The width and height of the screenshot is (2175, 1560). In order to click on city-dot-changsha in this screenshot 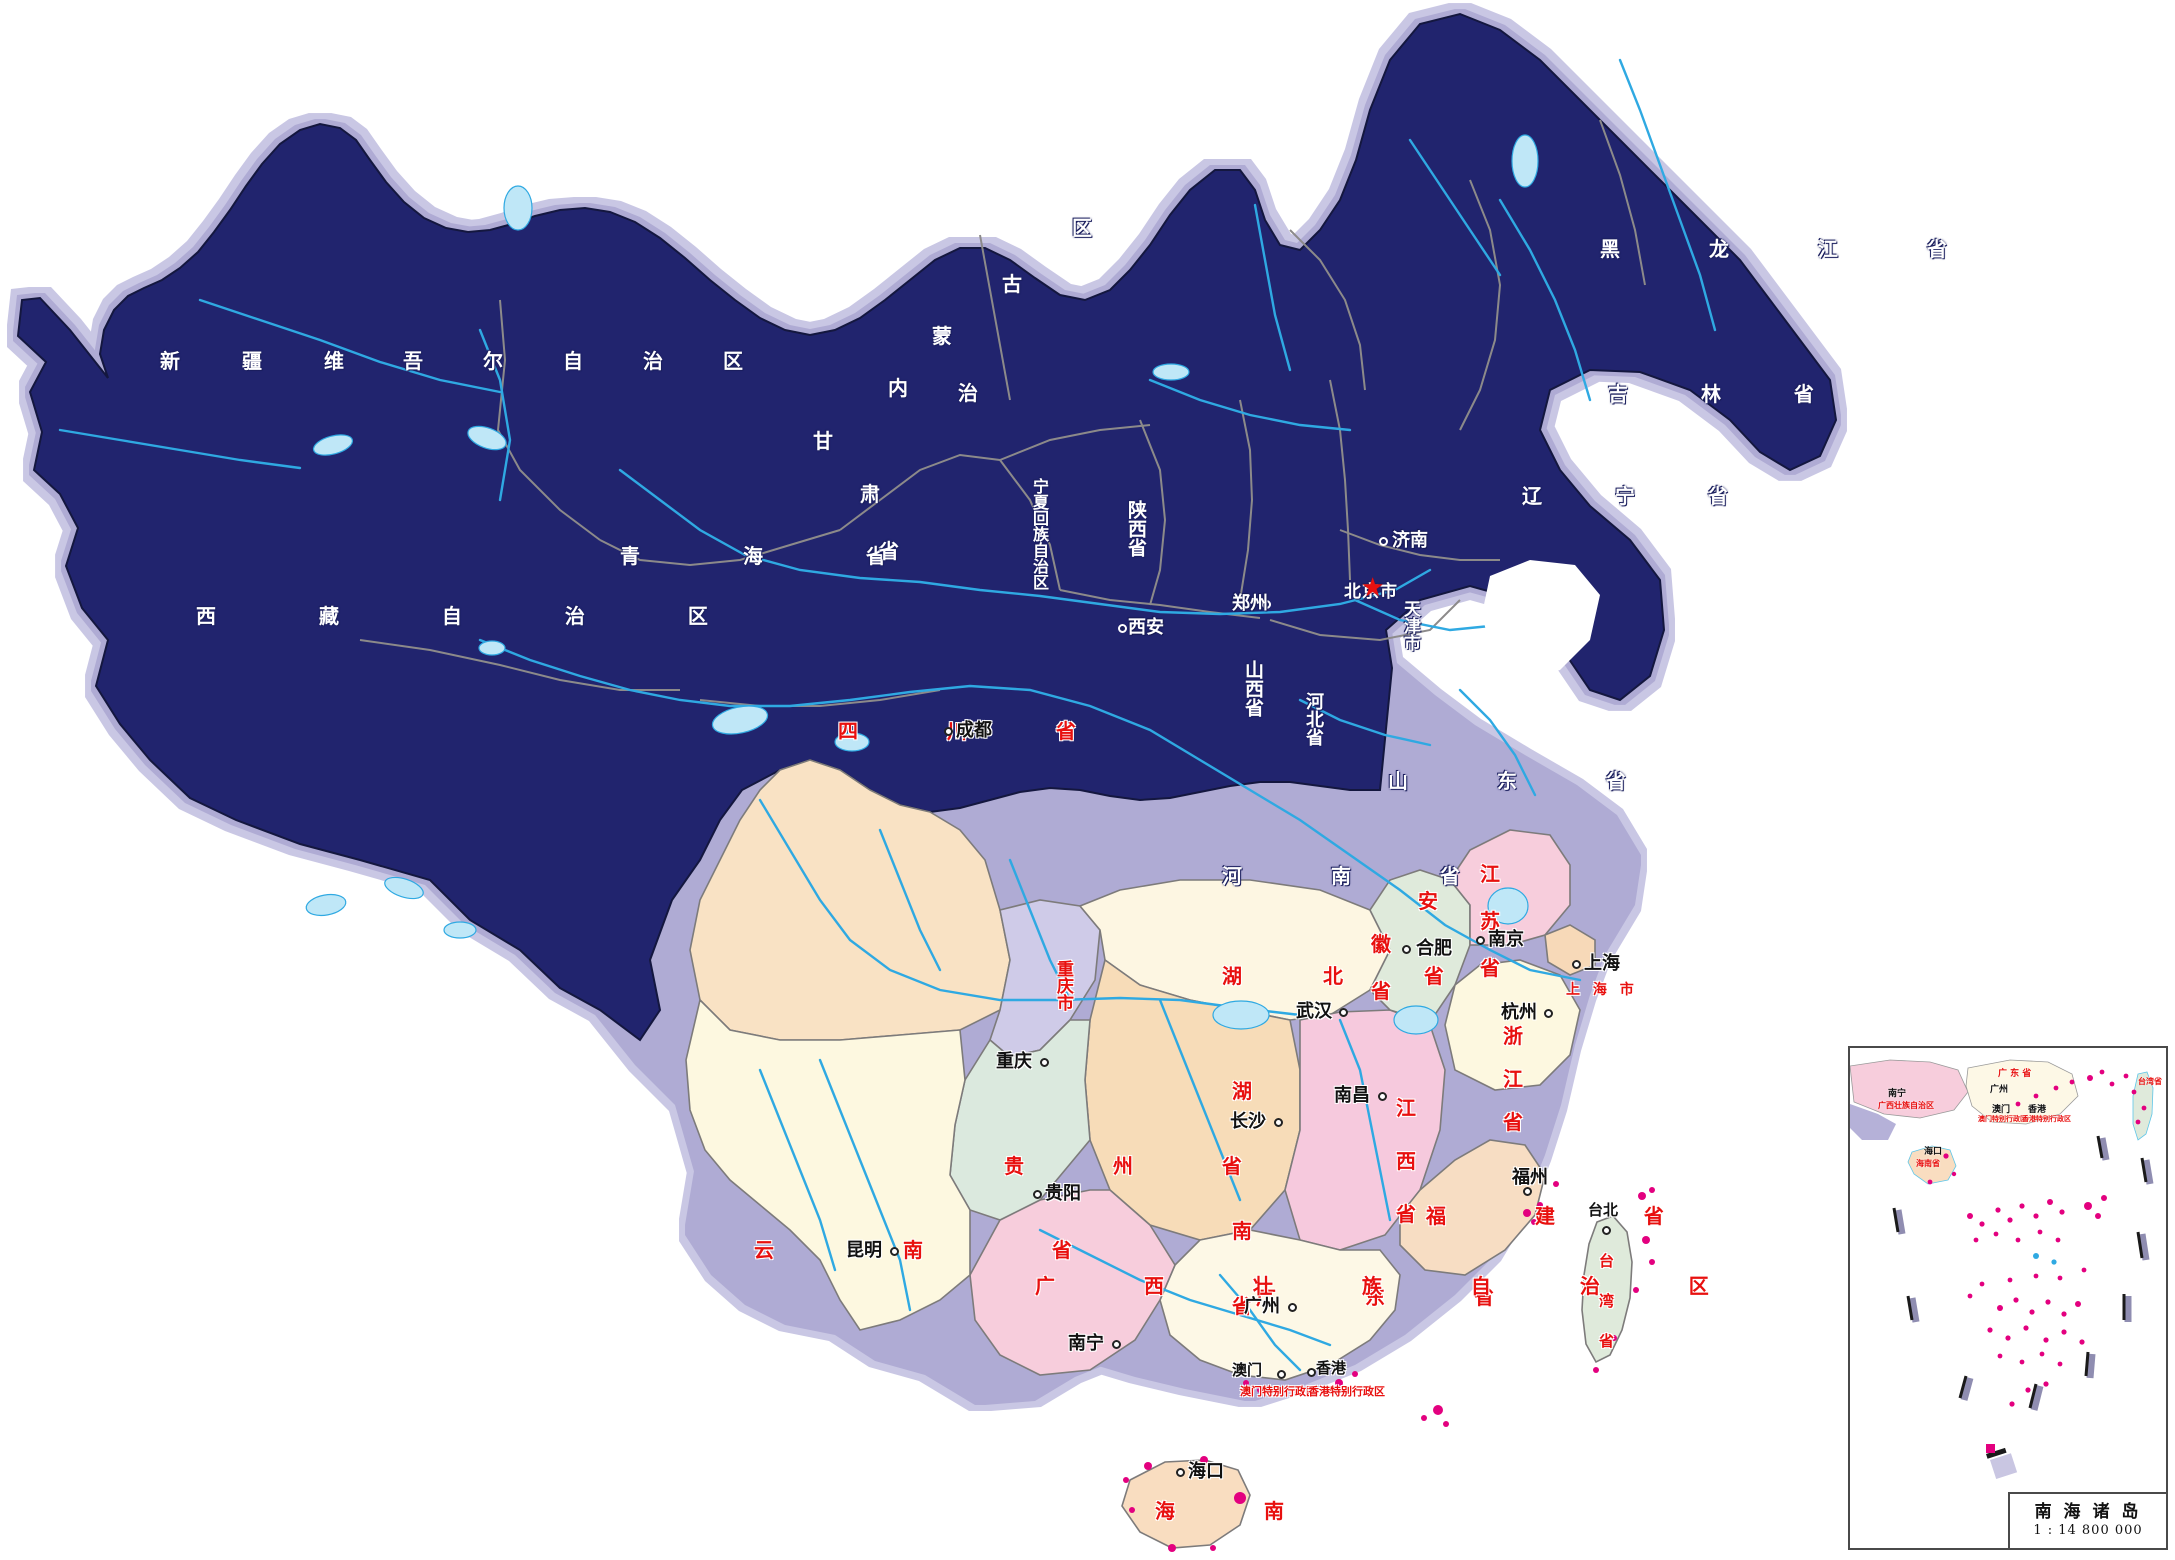, I will do `click(1278, 1122)`.